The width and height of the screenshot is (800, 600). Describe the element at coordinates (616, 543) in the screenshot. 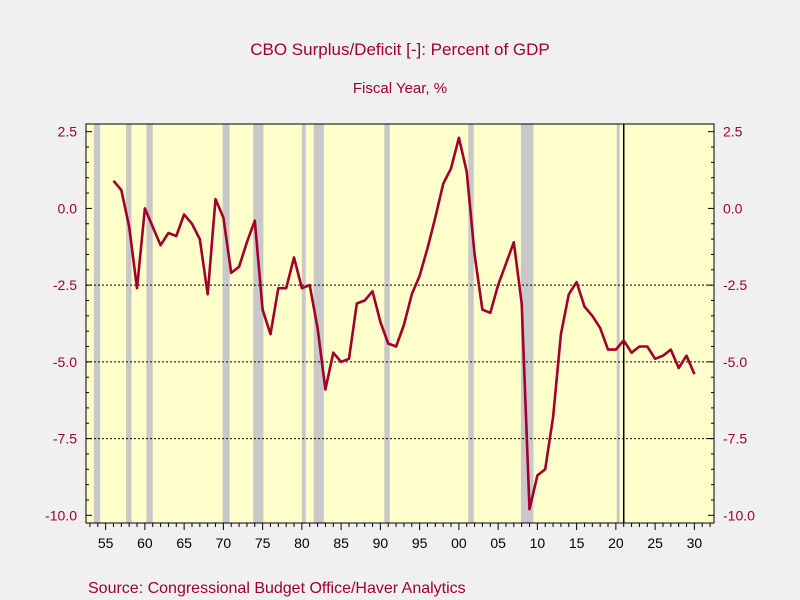

I see `x-tick-label: 20` at that location.